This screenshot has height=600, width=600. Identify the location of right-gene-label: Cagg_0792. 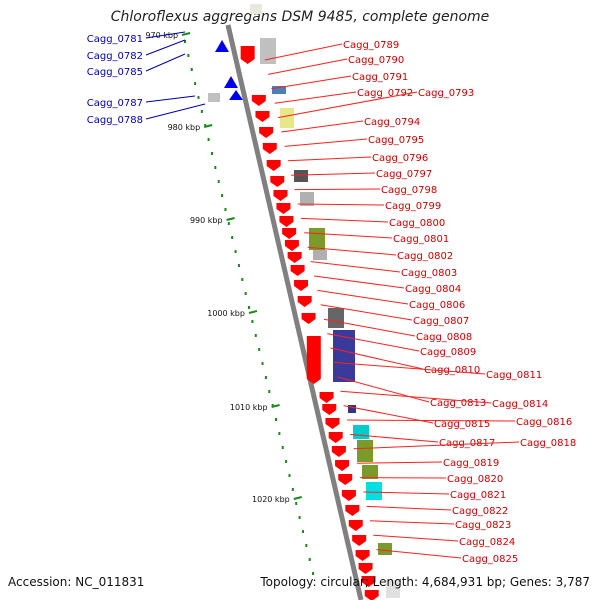
(385, 93).